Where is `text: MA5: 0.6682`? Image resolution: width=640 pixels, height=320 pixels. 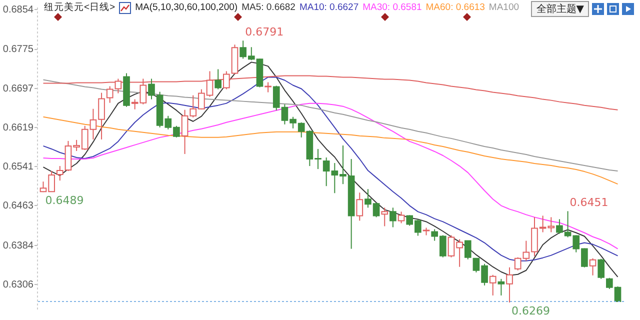 text: MA5: 0.6682 is located at coordinates (269, 7).